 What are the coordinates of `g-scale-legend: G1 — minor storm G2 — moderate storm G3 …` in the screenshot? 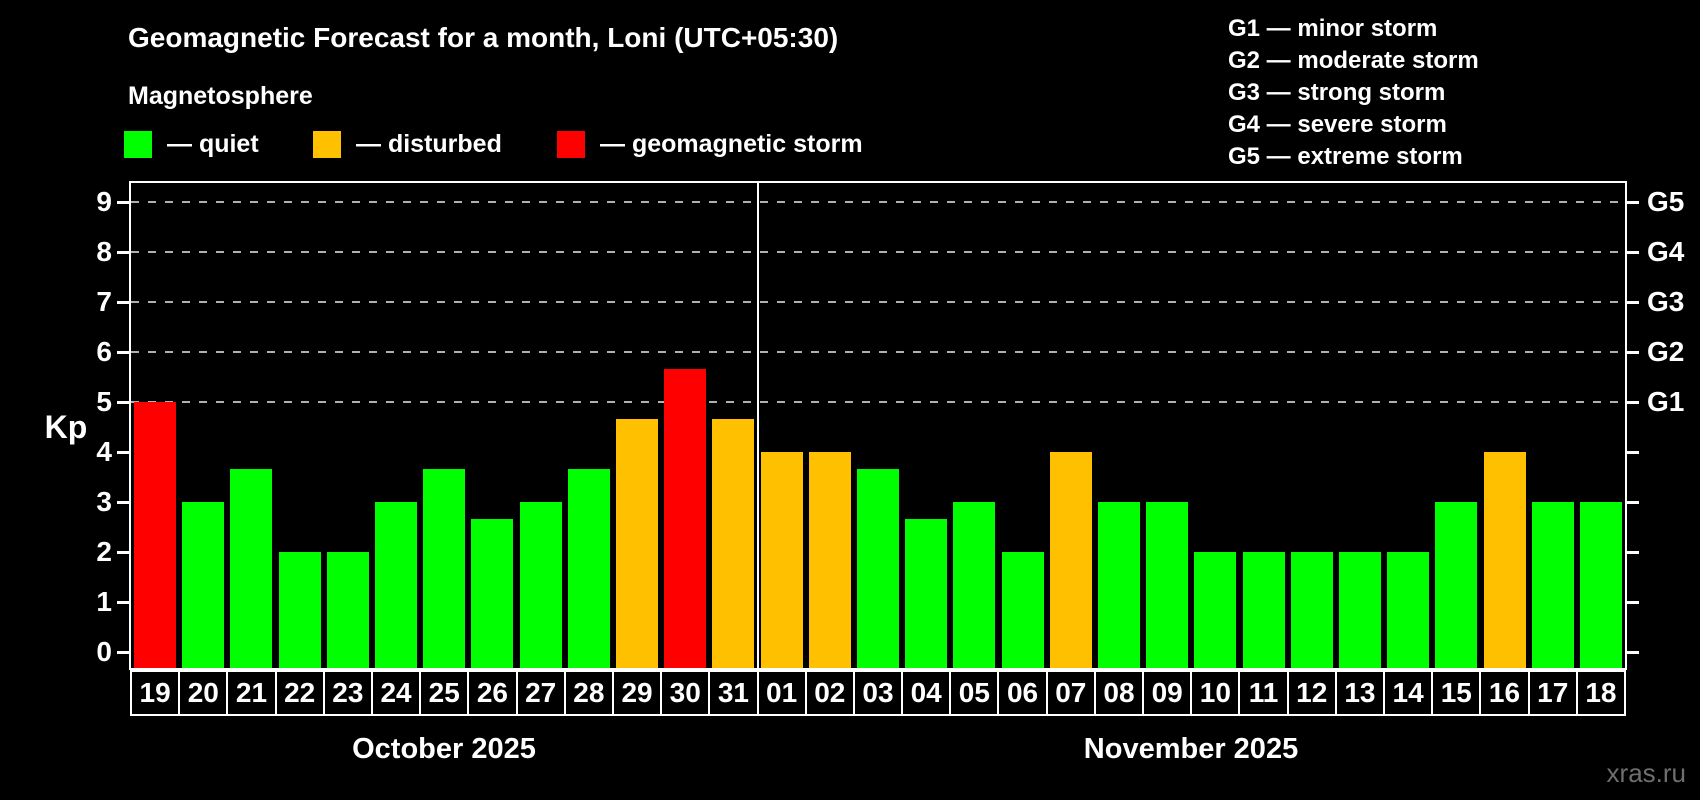 It's located at (1353, 93).